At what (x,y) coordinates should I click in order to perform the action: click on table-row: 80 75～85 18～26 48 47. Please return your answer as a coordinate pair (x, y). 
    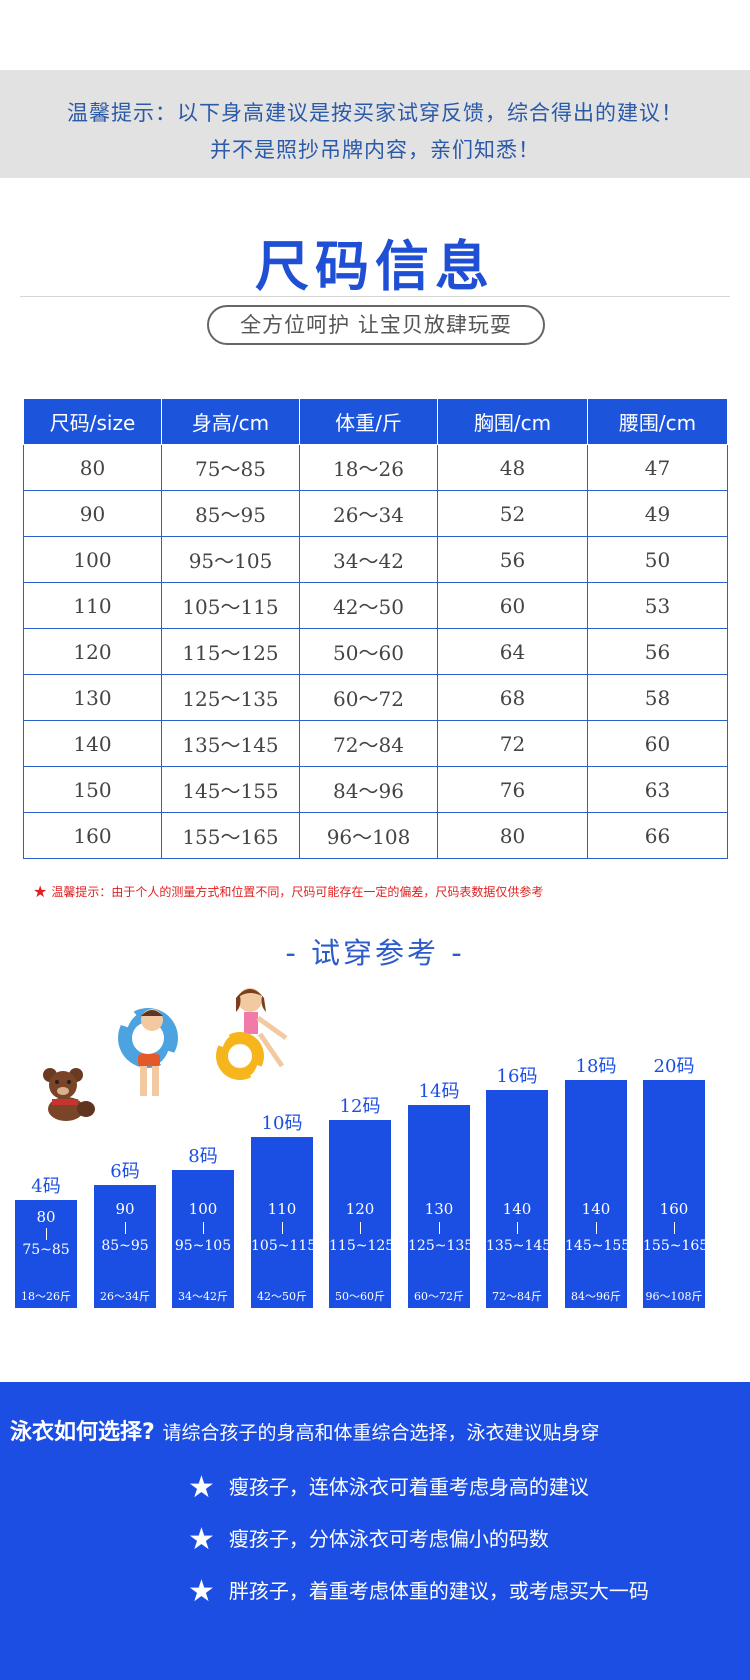
    Looking at the image, I should click on (375, 467).